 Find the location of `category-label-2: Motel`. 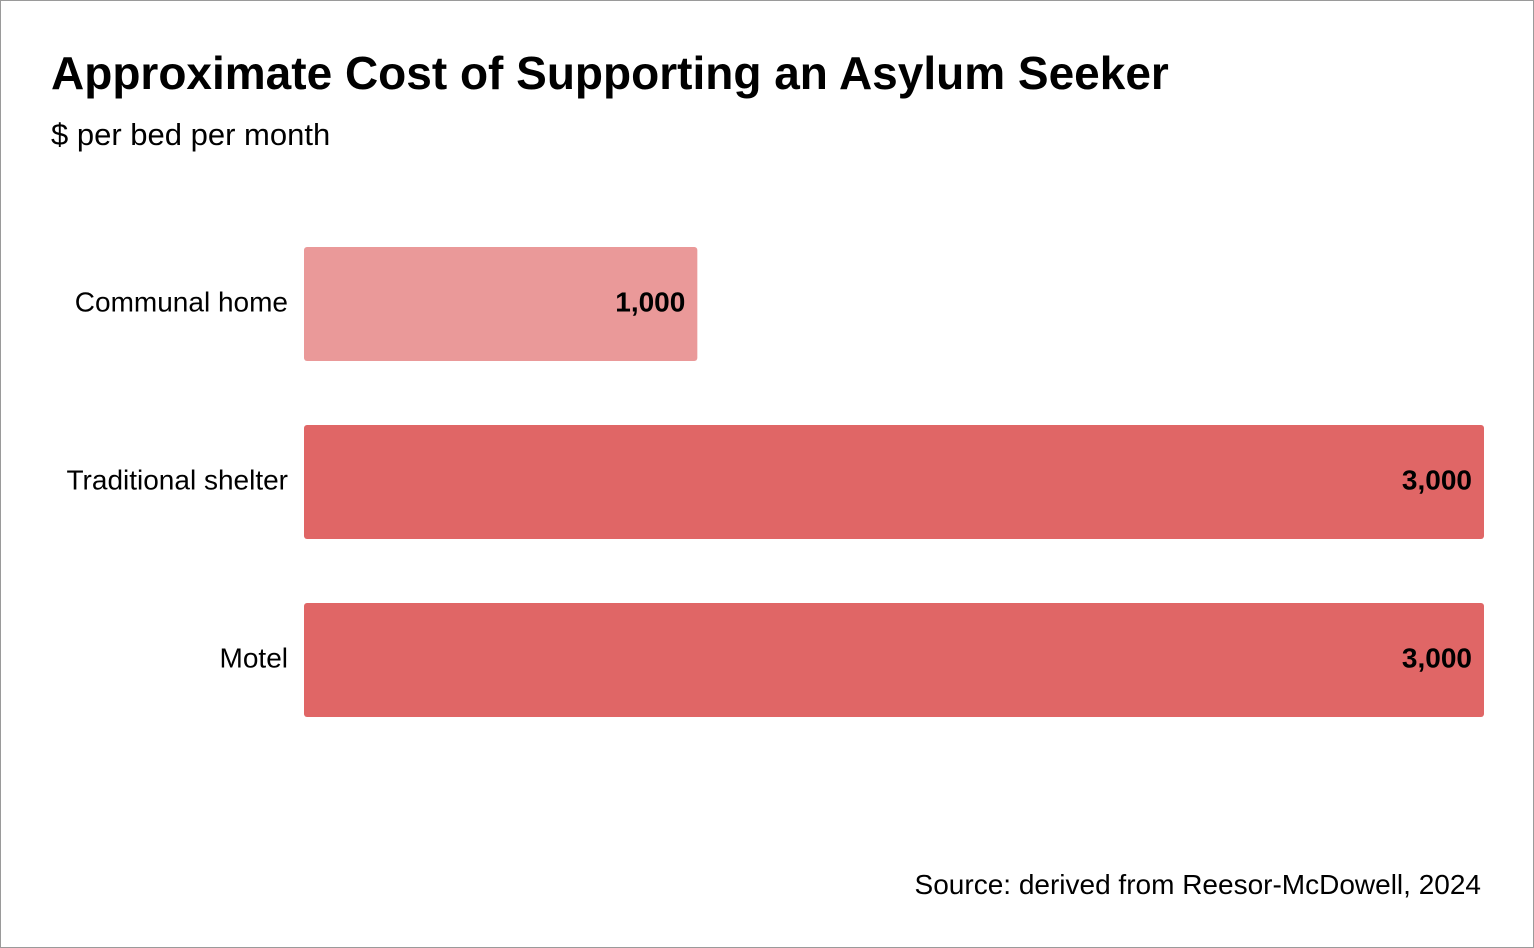

category-label-2: Motel is located at coordinates (254, 657).